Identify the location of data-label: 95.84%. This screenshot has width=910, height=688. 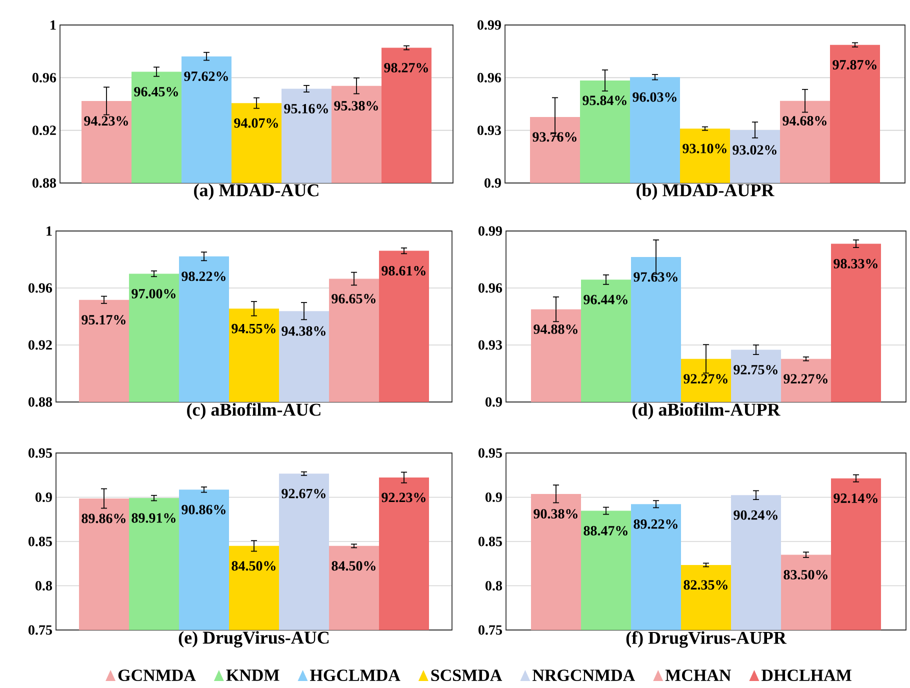
(604, 101).